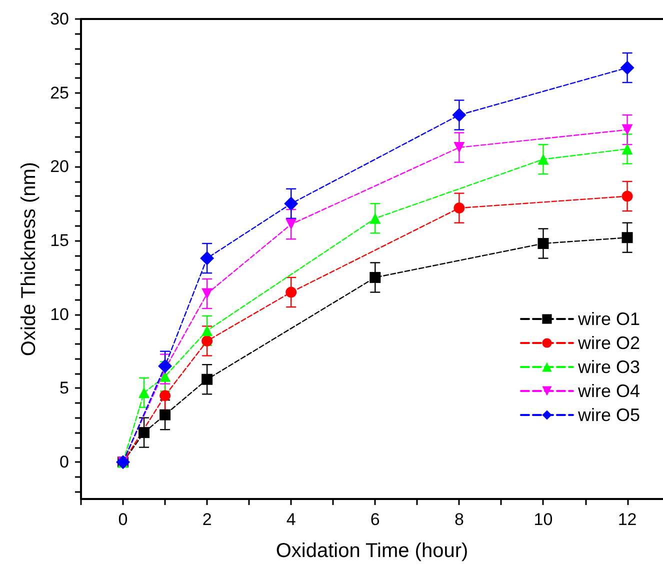 The height and width of the screenshot is (578, 663). What do you see at coordinates (375, 519) in the screenshot?
I see `x-tick-label: 6` at bounding box center [375, 519].